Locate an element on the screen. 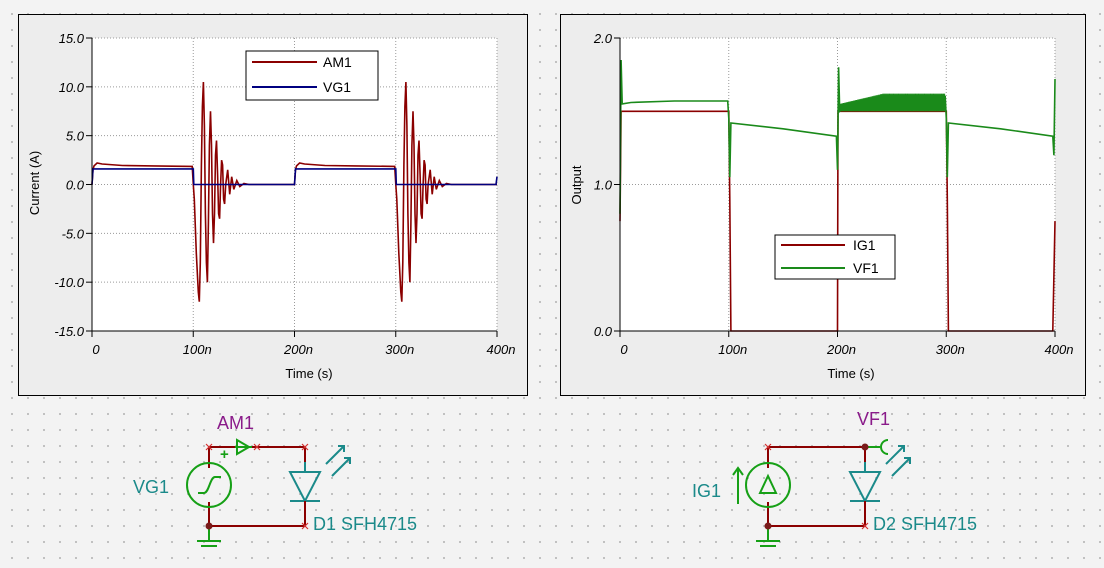 Image resolution: width=1104 pixels, height=568 pixels. ig1-label: IG1 is located at coordinates (706, 491).